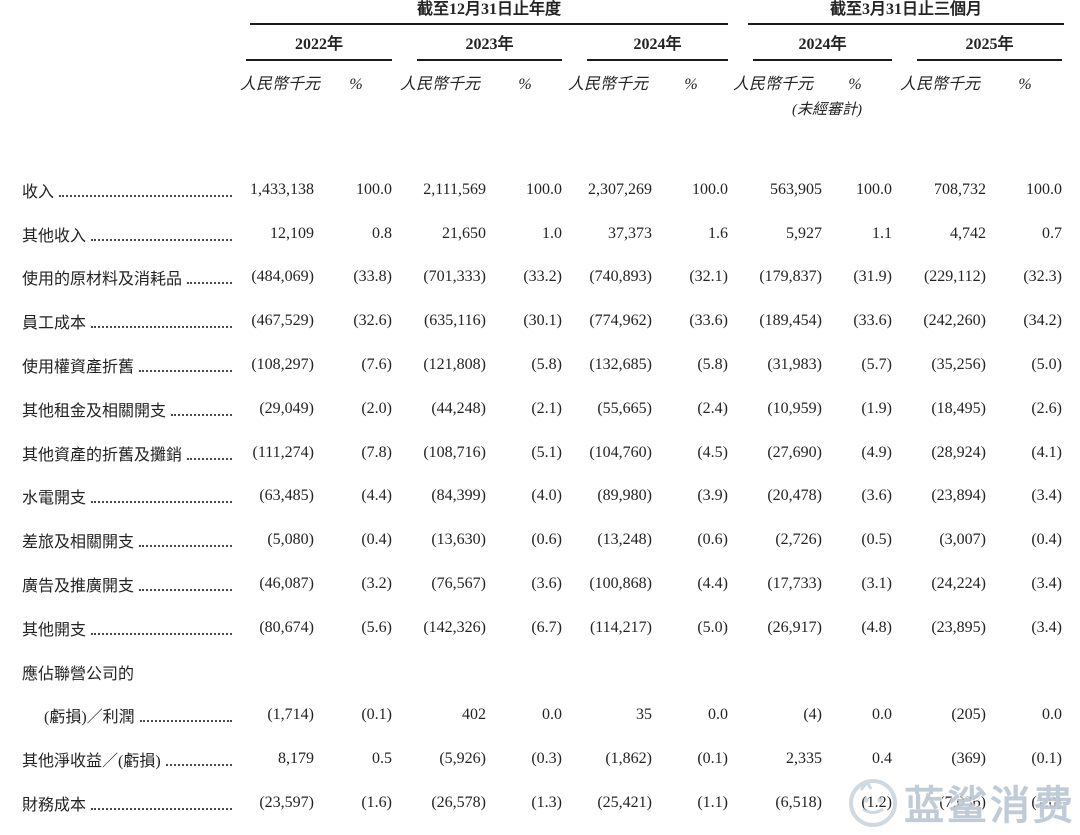 The width and height of the screenshot is (1080, 835). I want to click on percent-cell: (33.2), so click(542, 277).